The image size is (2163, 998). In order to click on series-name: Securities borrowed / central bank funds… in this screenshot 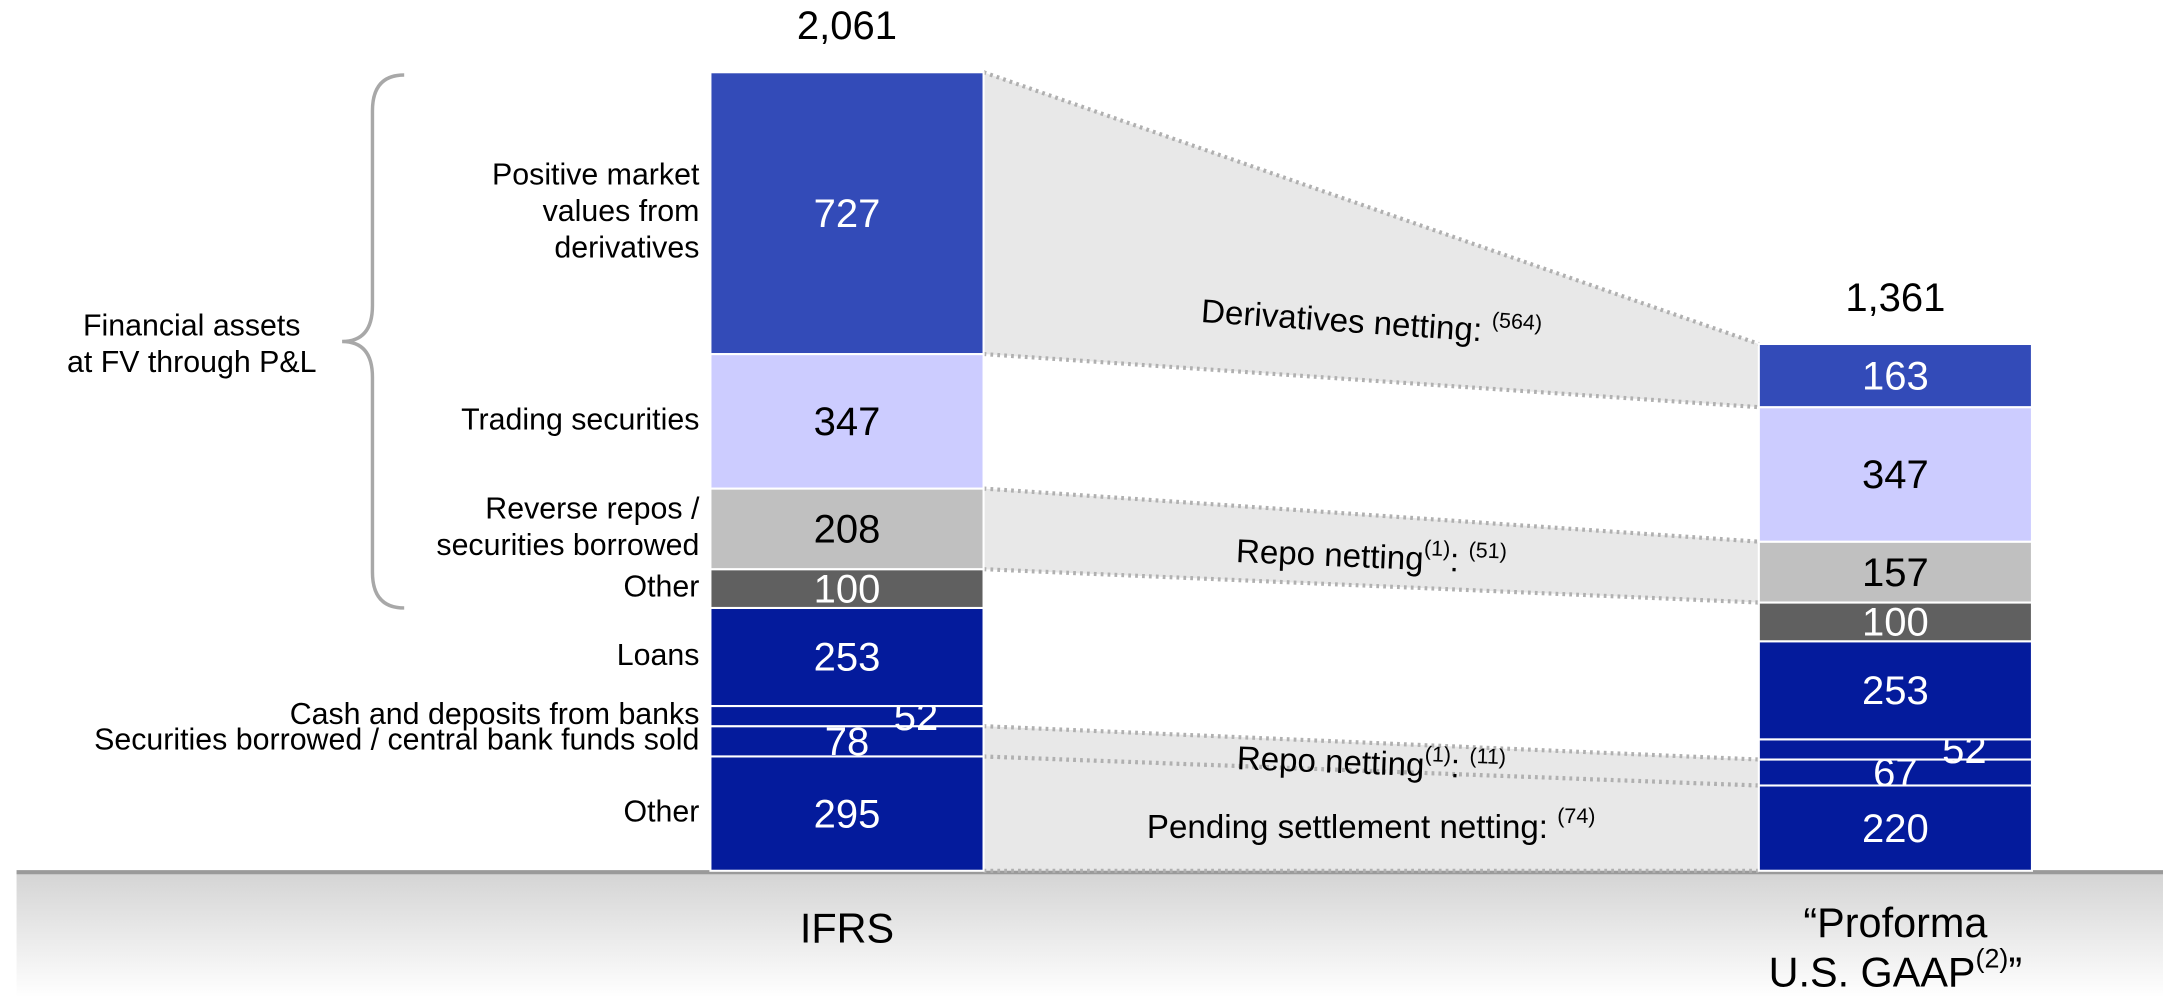, I will do `click(396, 739)`.